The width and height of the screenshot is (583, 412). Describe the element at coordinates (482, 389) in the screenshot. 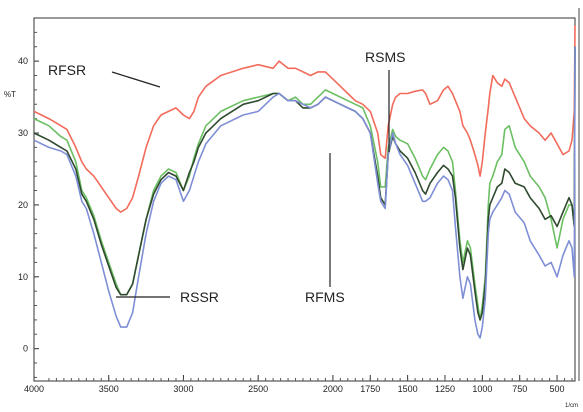

I see `x-tick-label: 1000` at that location.